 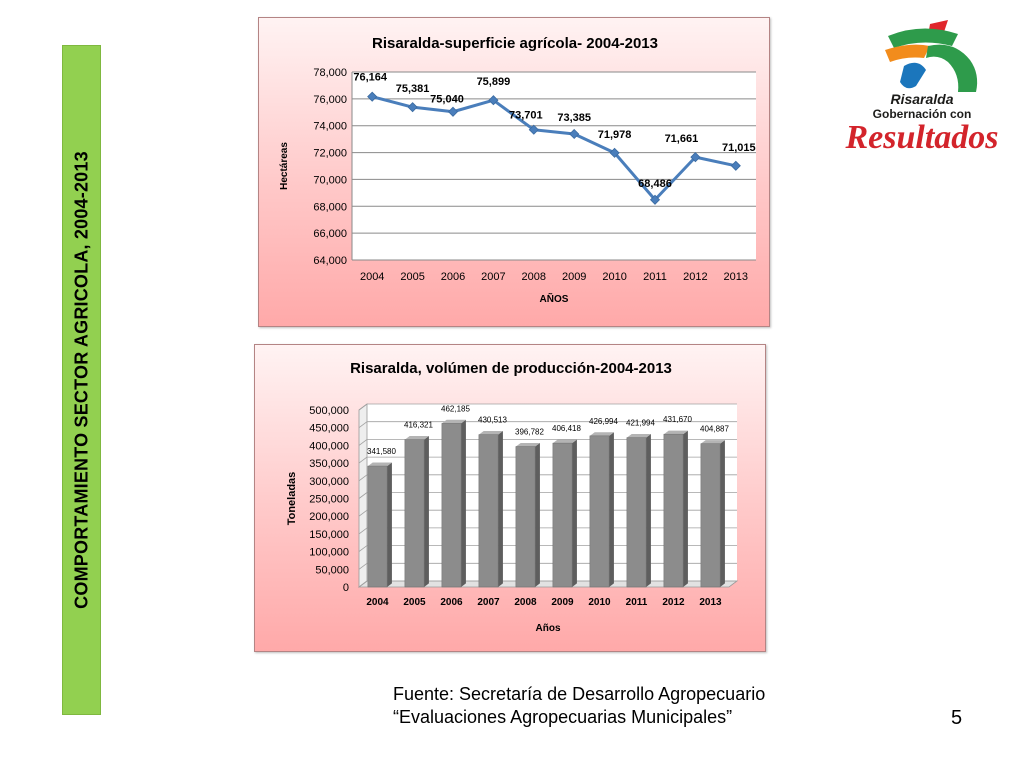 I want to click on y-tick-label: 64,000, so click(x=330, y=261).